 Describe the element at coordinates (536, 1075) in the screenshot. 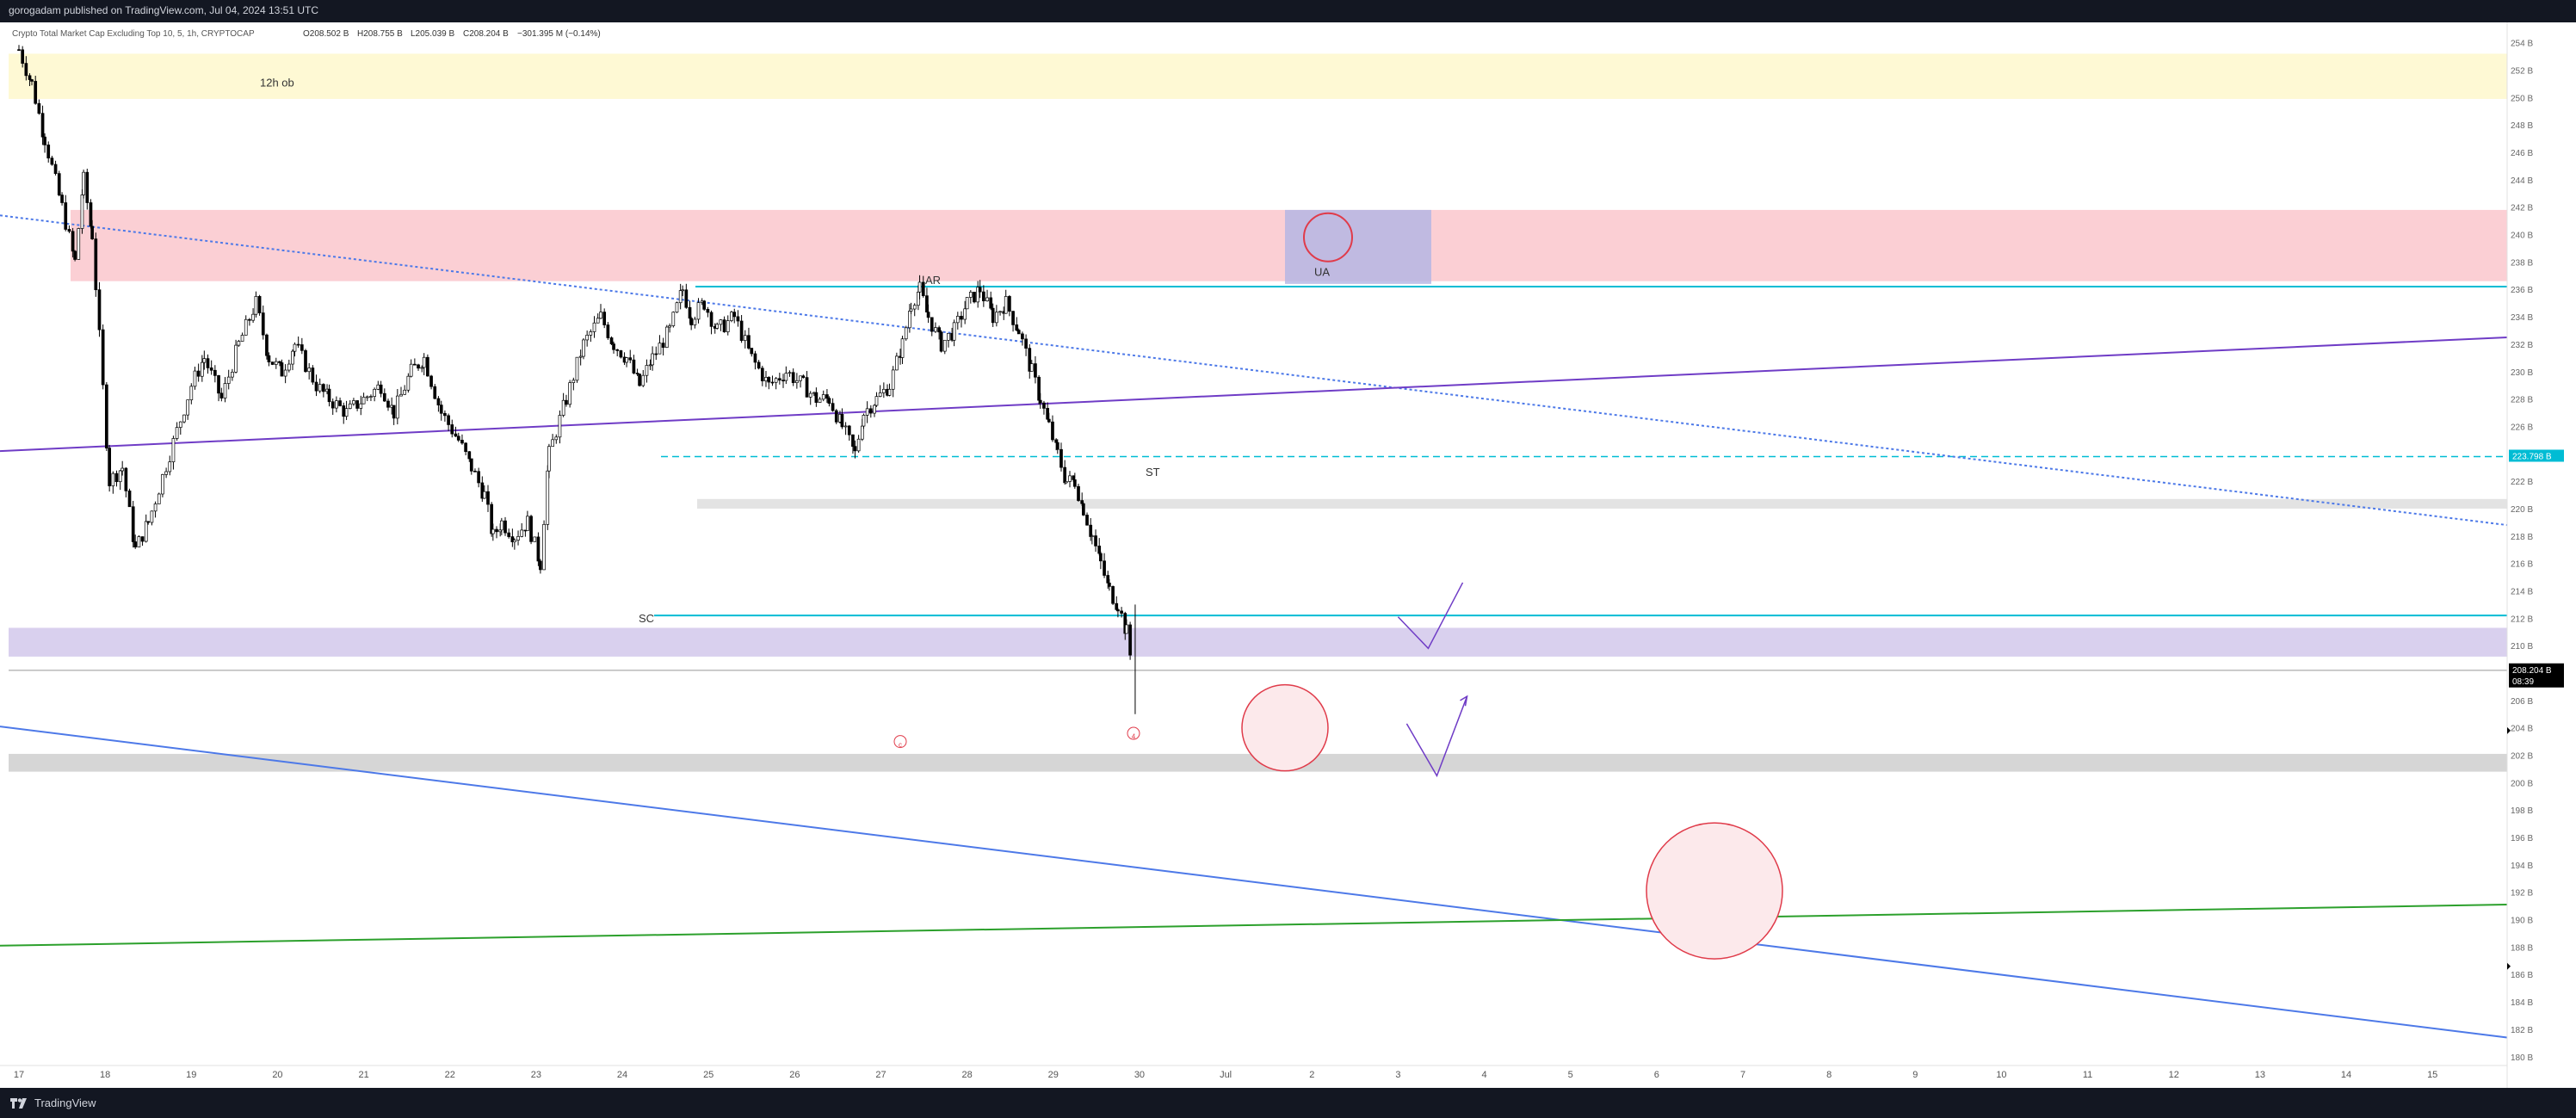

I see `time-tick-label: 23` at that location.